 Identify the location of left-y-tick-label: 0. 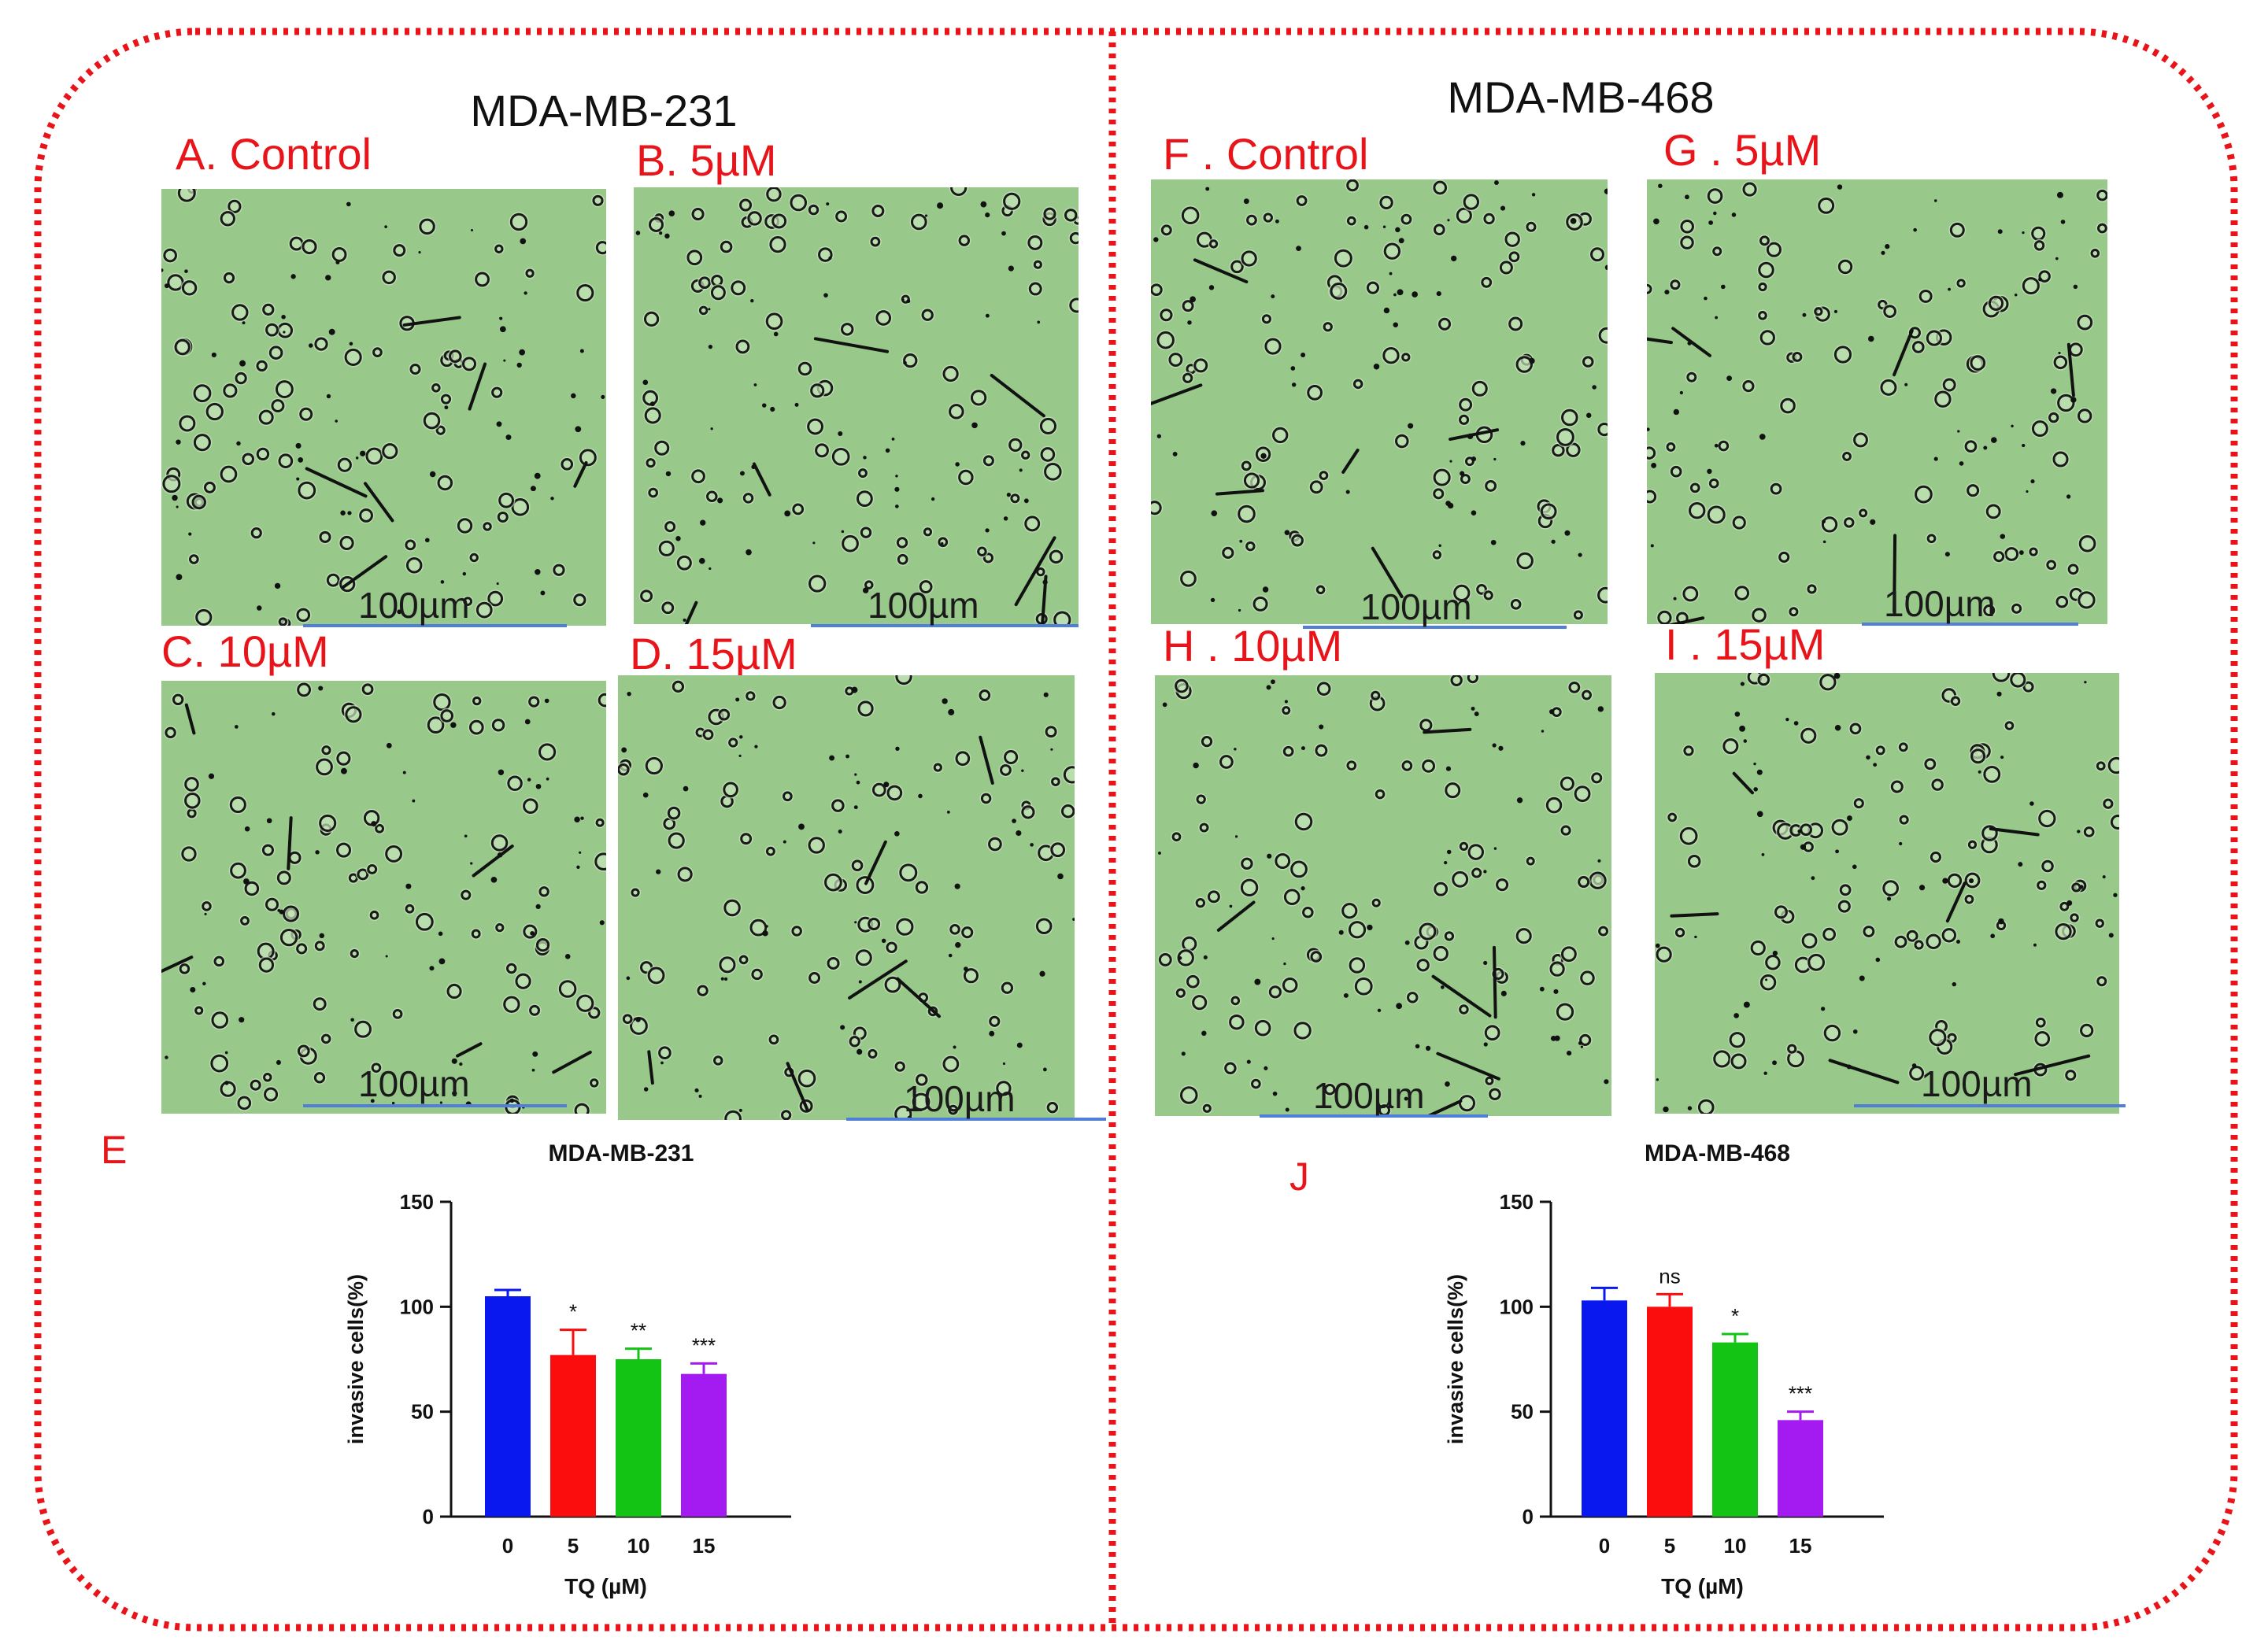
(428, 1517).